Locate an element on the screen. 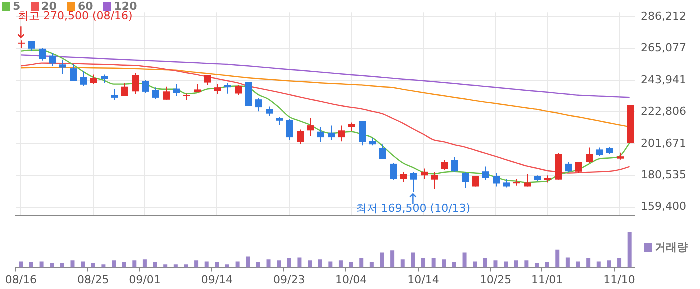 Image resolution: width=700 pixels, height=289 pixels. y-tick-label: 201,671 is located at coordinates (663, 143).